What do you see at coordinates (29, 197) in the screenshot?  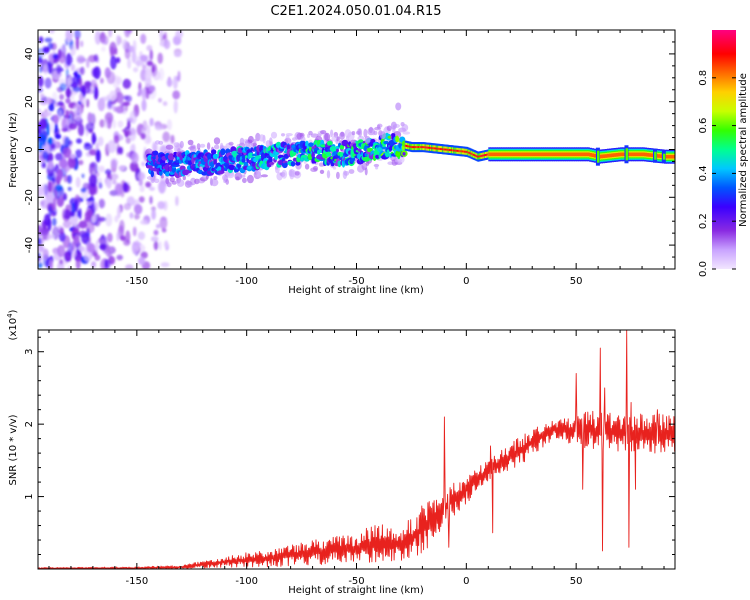 I see `y-tick-label: -20` at bounding box center [29, 197].